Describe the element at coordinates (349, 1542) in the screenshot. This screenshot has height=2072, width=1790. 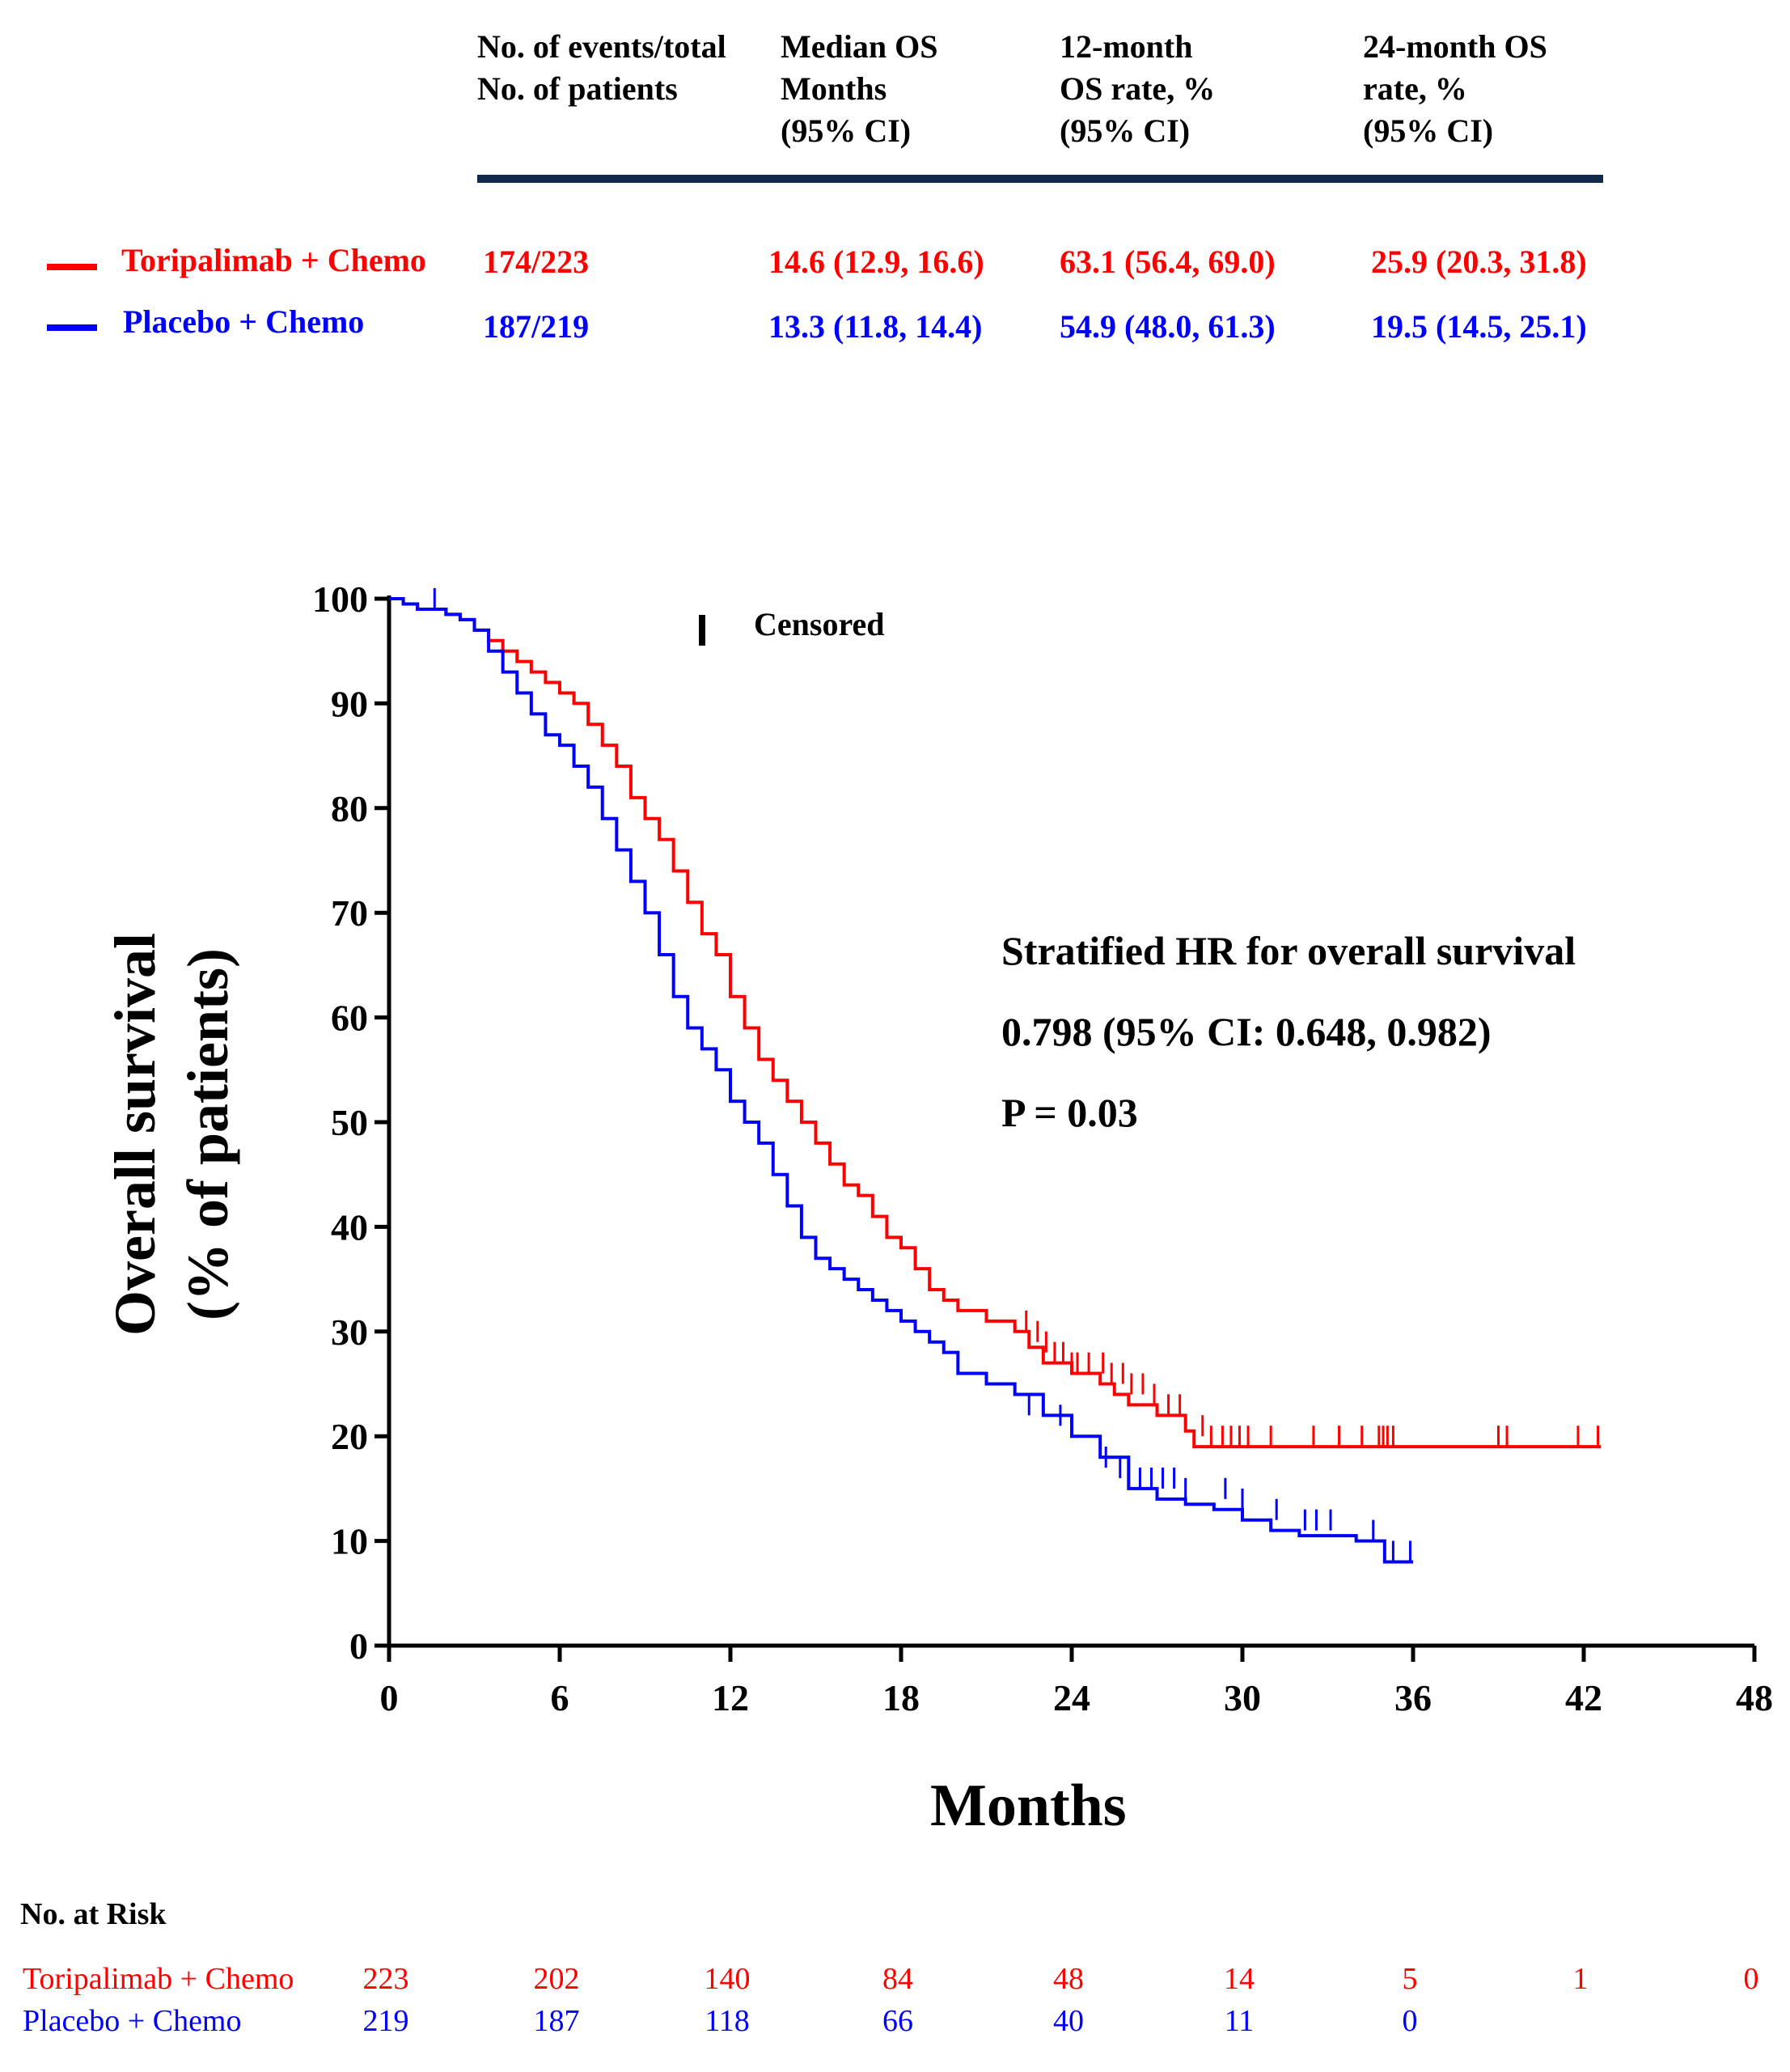
I see `y-tick-label: 10` at that location.